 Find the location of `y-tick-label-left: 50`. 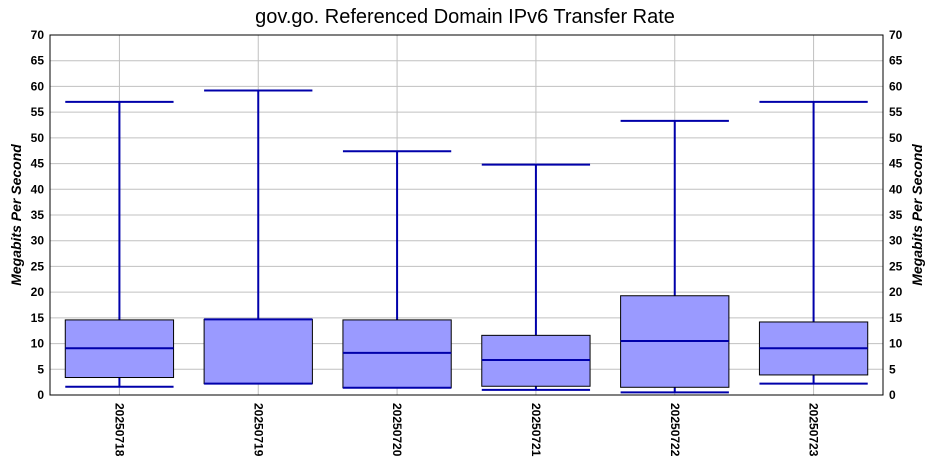

y-tick-label-left: 50 is located at coordinates (38, 138).